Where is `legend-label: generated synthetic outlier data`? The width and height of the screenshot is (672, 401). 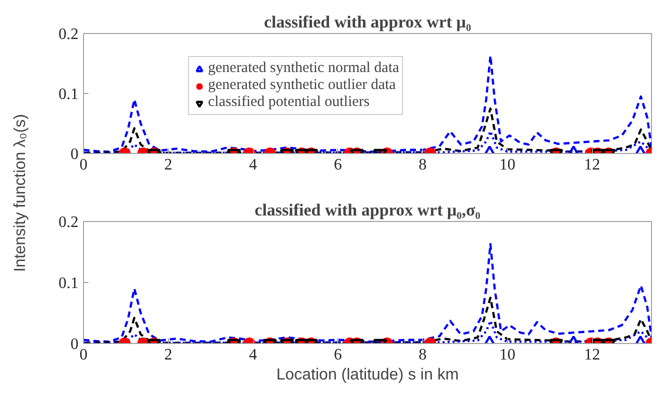 legend-label: generated synthetic outlier data is located at coordinates (302, 85).